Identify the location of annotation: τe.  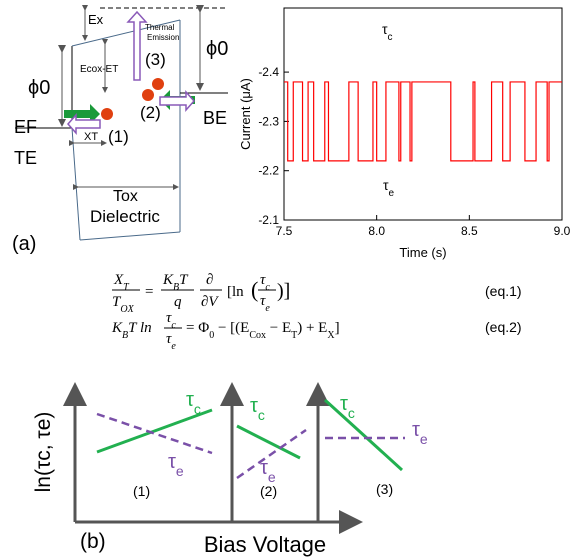
(389, 188).